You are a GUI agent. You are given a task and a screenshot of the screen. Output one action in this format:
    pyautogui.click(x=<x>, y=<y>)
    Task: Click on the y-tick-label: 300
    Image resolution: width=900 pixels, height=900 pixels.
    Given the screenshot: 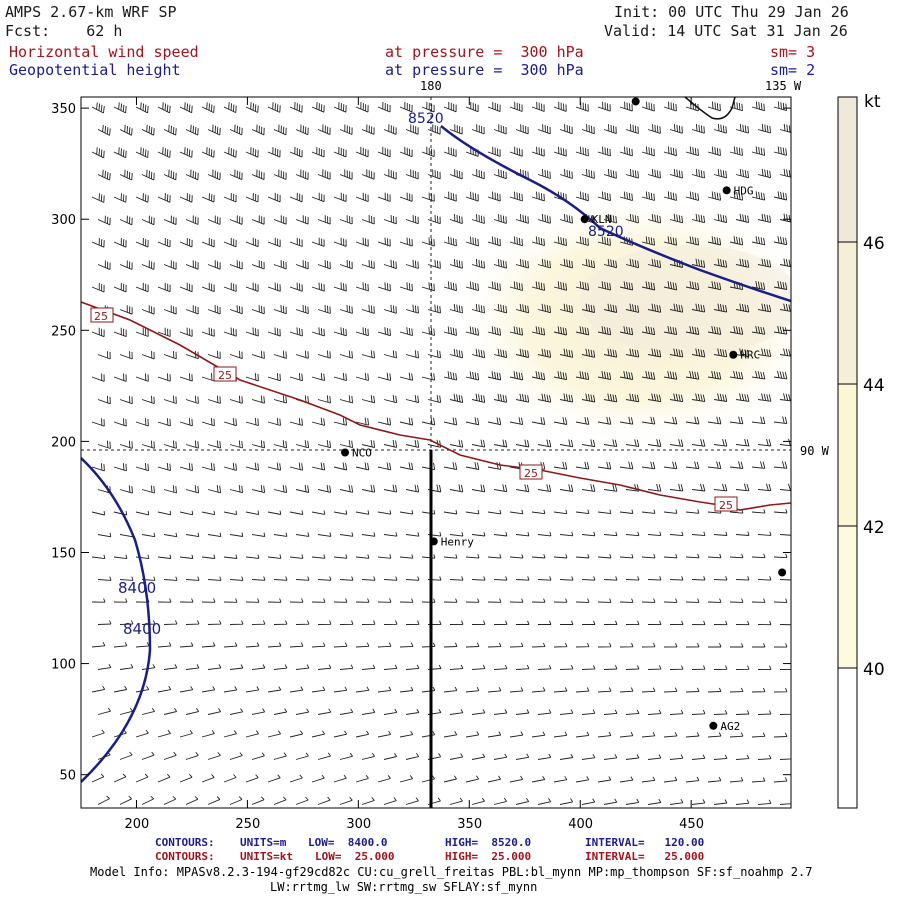 What is the action you would take?
    pyautogui.click(x=63, y=220)
    